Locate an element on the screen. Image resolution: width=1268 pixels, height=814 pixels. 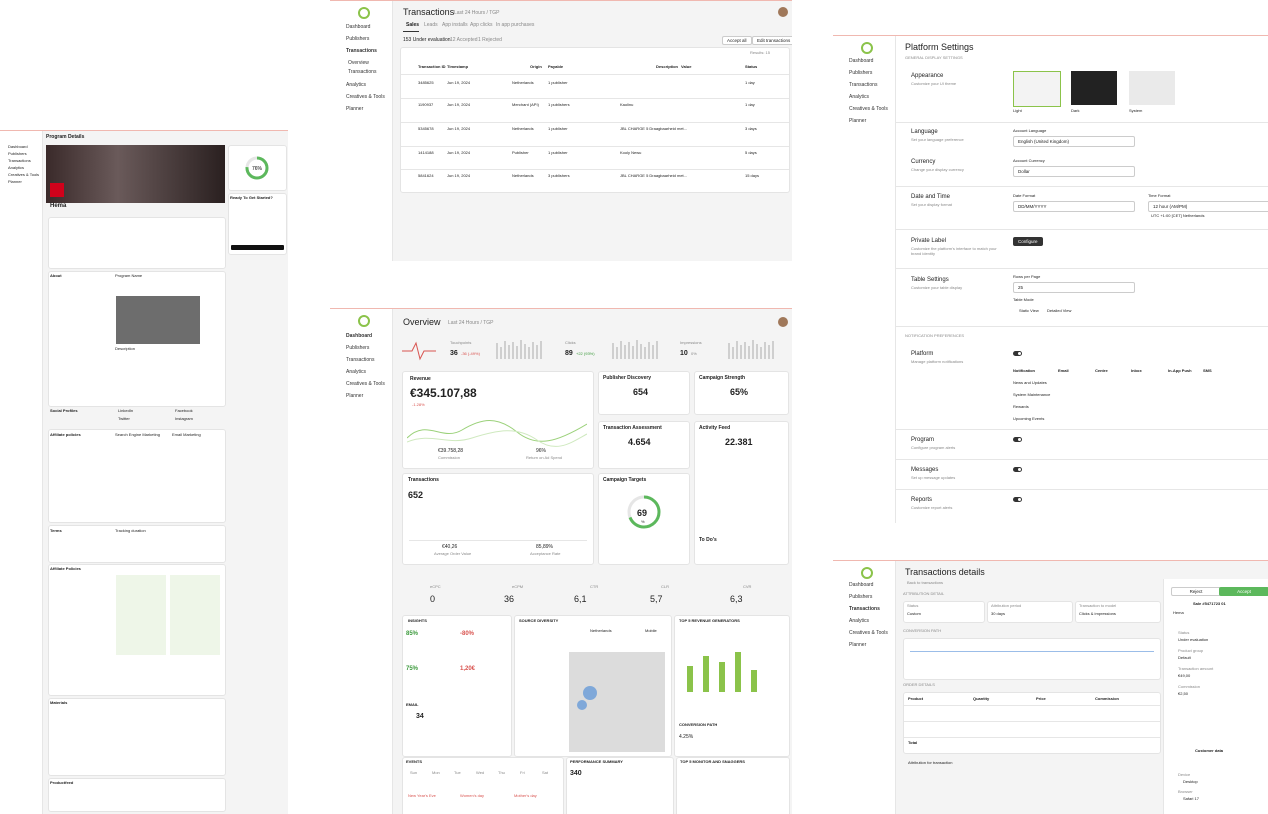
total: Total is located at coordinates (913, 742).